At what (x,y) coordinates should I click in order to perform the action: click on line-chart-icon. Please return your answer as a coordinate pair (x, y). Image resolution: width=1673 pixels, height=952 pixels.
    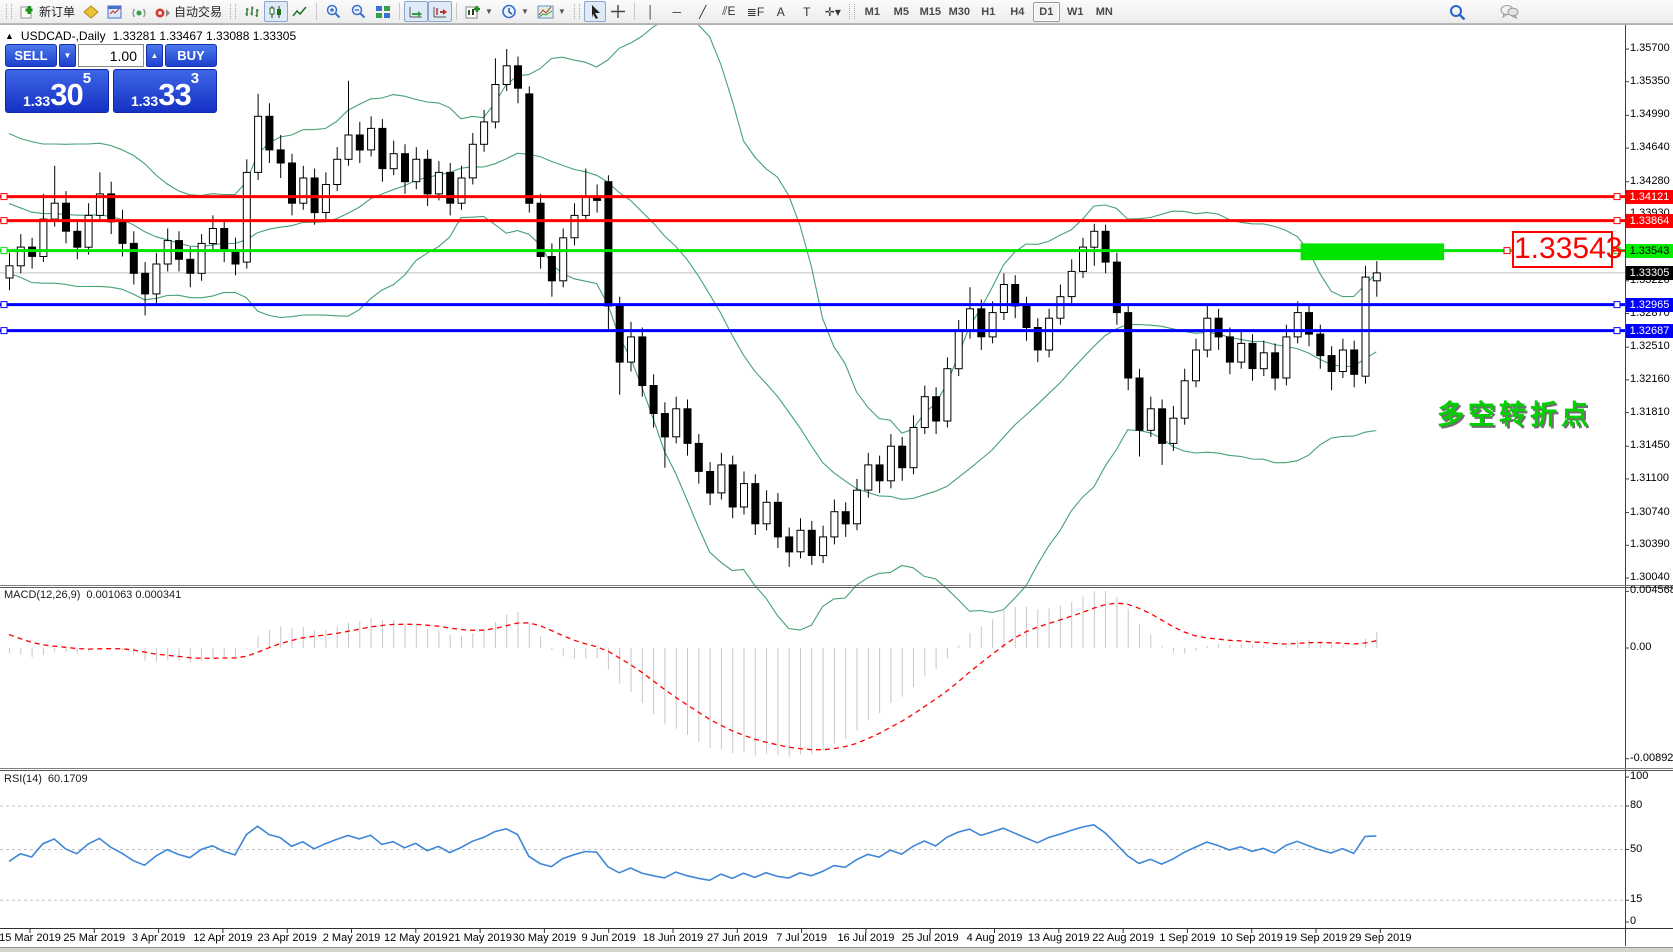
    Looking at the image, I should click on (299, 11).